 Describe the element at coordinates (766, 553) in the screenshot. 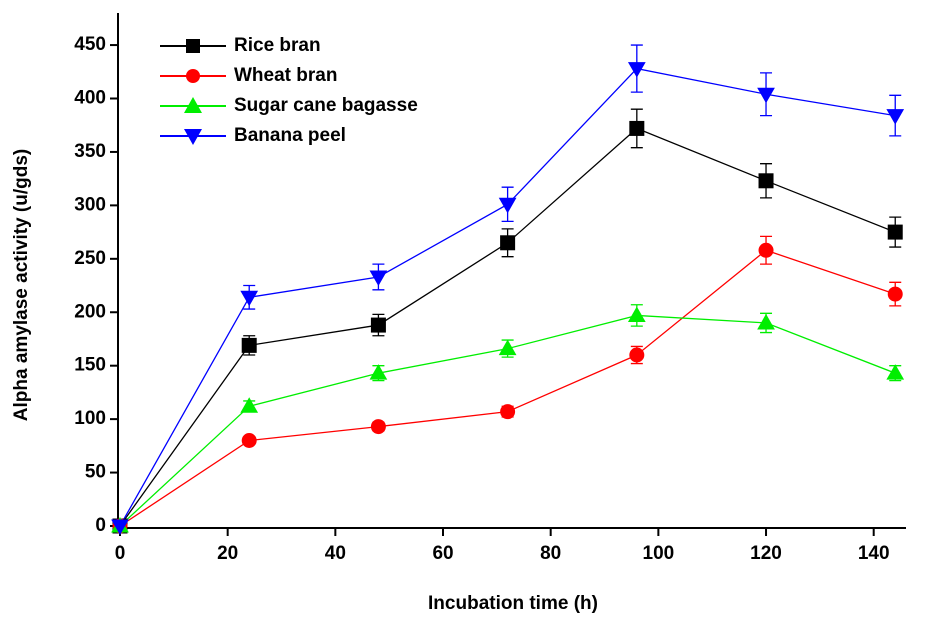

I see `x-tick-label: 120` at that location.